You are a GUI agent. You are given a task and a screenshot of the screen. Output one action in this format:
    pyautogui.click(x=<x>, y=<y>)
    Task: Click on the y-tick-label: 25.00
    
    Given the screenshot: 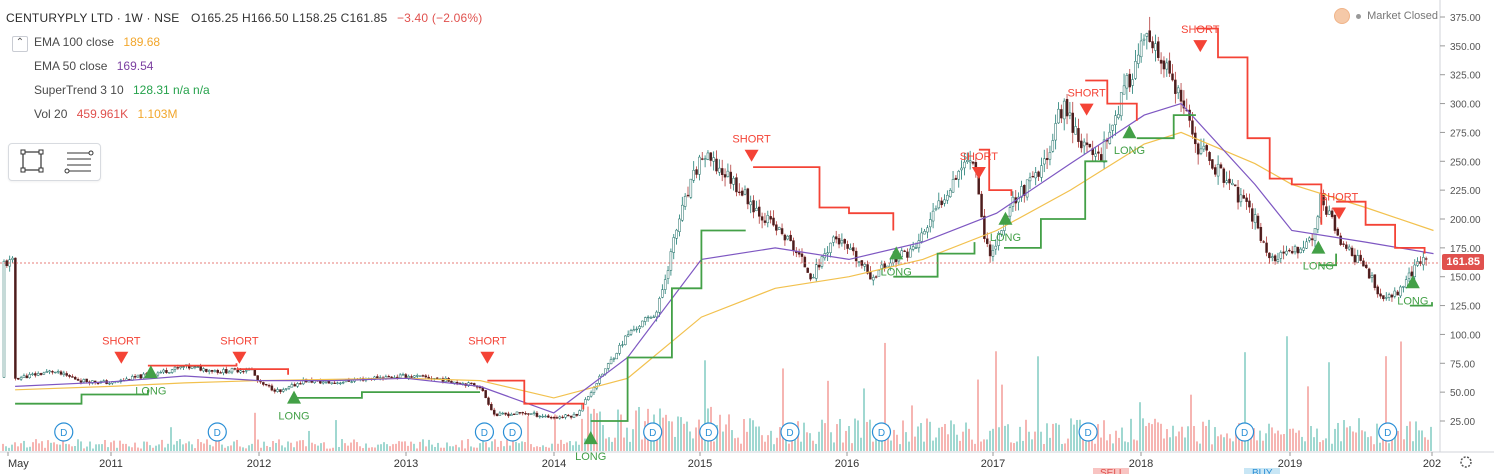 What is the action you would take?
    pyautogui.click(x=1462, y=422)
    